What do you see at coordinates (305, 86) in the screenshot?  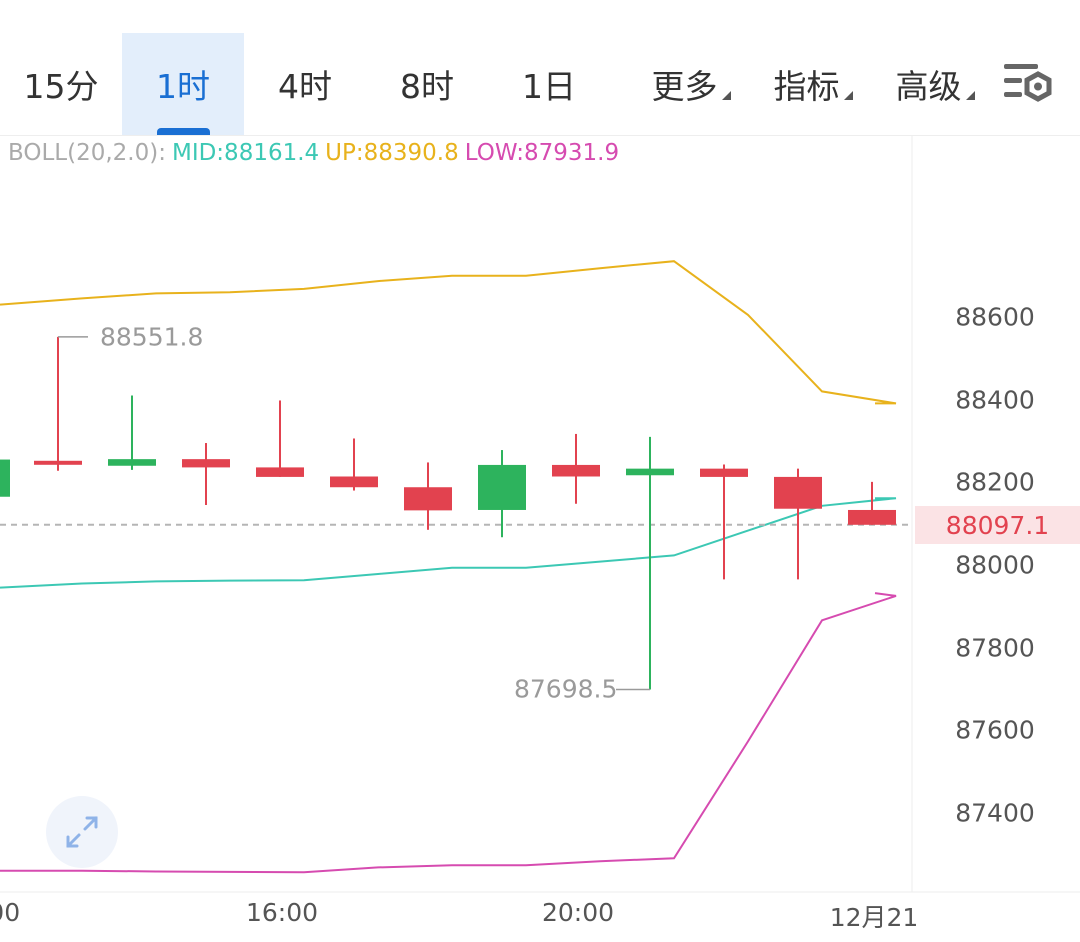 I see `tab-4hour: 4时` at bounding box center [305, 86].